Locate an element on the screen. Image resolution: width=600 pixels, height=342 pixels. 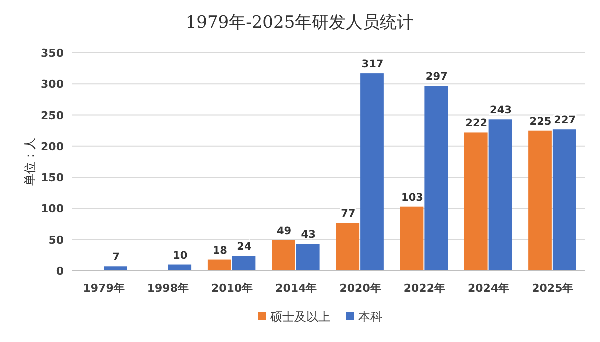
data-label: 24 is located at coordinates (244, 247).